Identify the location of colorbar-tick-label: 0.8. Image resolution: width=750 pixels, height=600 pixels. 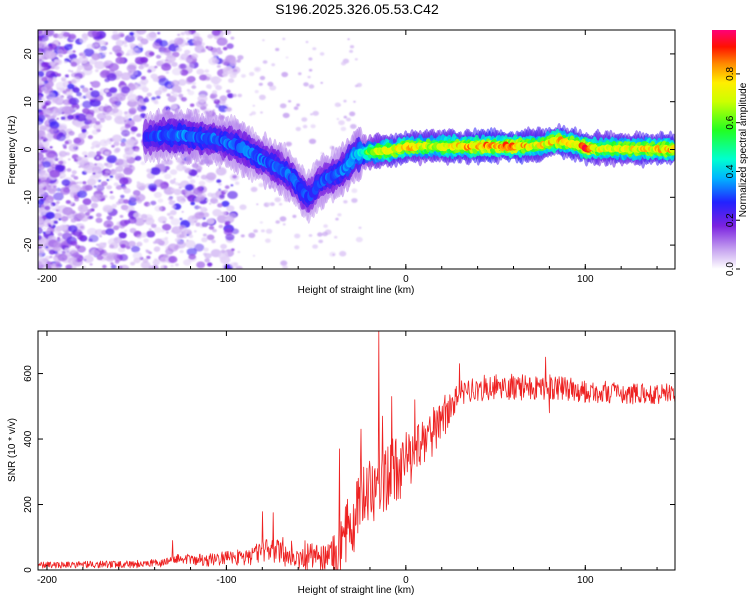
(730, 74).